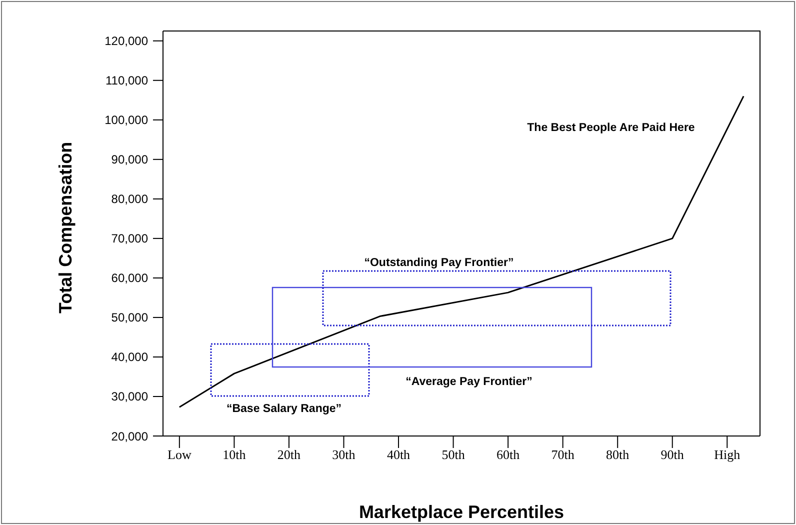 This screenshot has width=796, height=525. Describe the element at coordinates (127, 81) in the screenshot. I see `y-tick-label: 110,000` at that location.